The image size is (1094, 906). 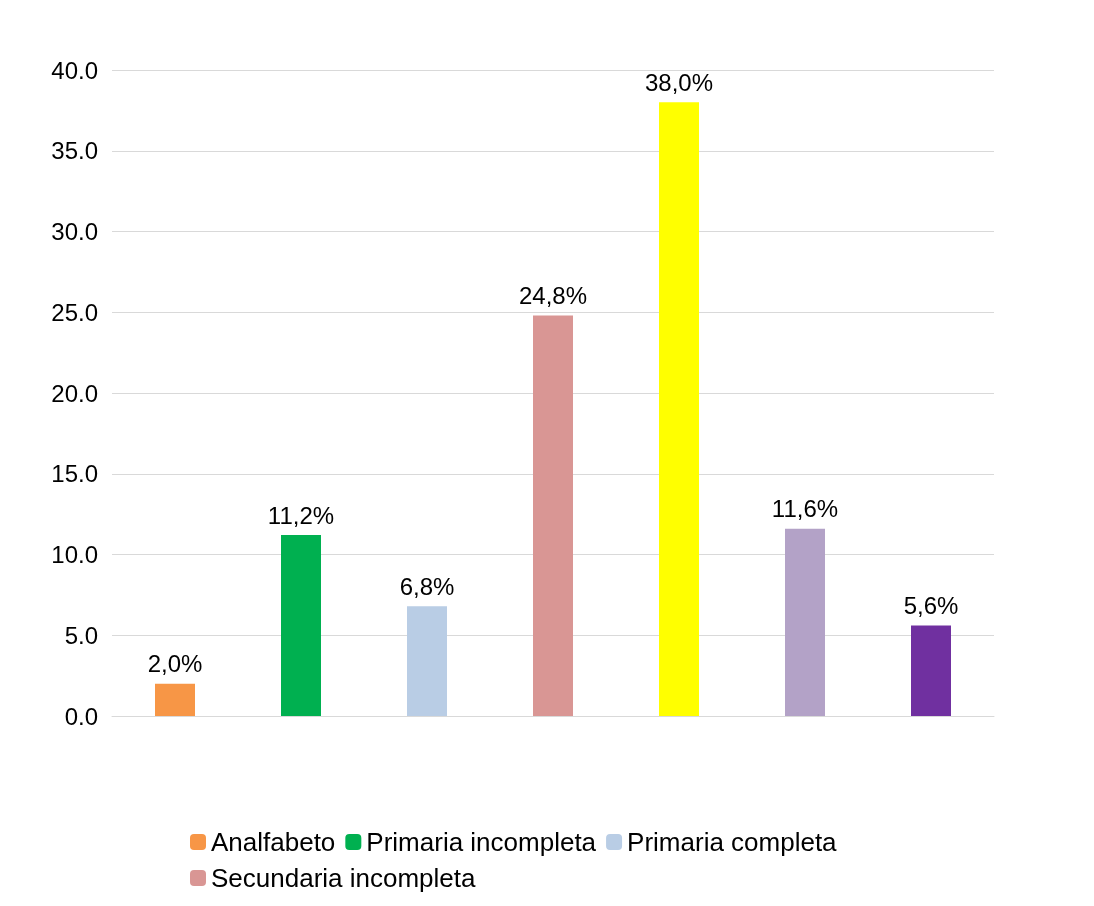 What do you see at coordinates (679, 82) in the screenshot?
I see `data-label: 38,0%` at bounding box center [679, 82].